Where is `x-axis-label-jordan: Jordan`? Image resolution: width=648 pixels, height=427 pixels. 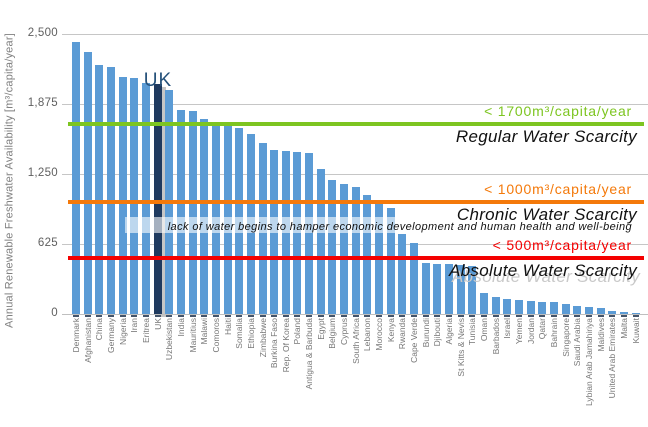
x-axis-label-jordan: Jordan is located at coordinates (531, 331).